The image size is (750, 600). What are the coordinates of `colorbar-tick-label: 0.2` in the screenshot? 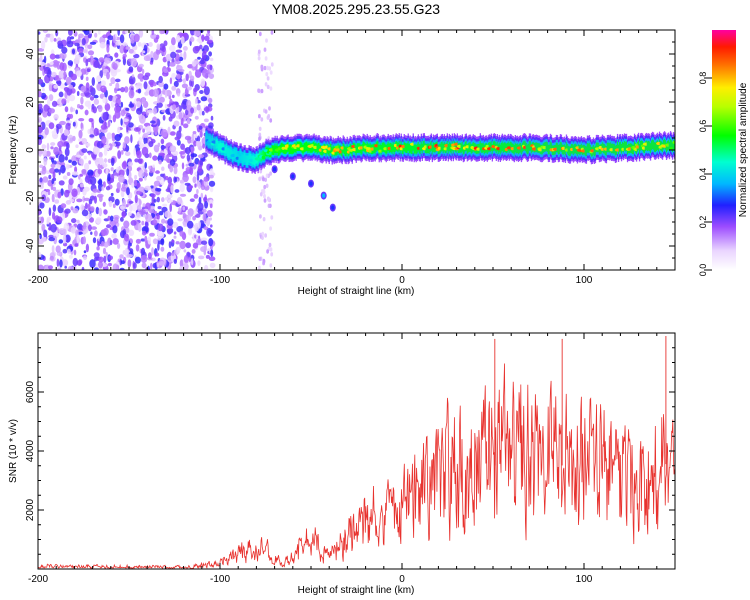 It's located at (703, 222).